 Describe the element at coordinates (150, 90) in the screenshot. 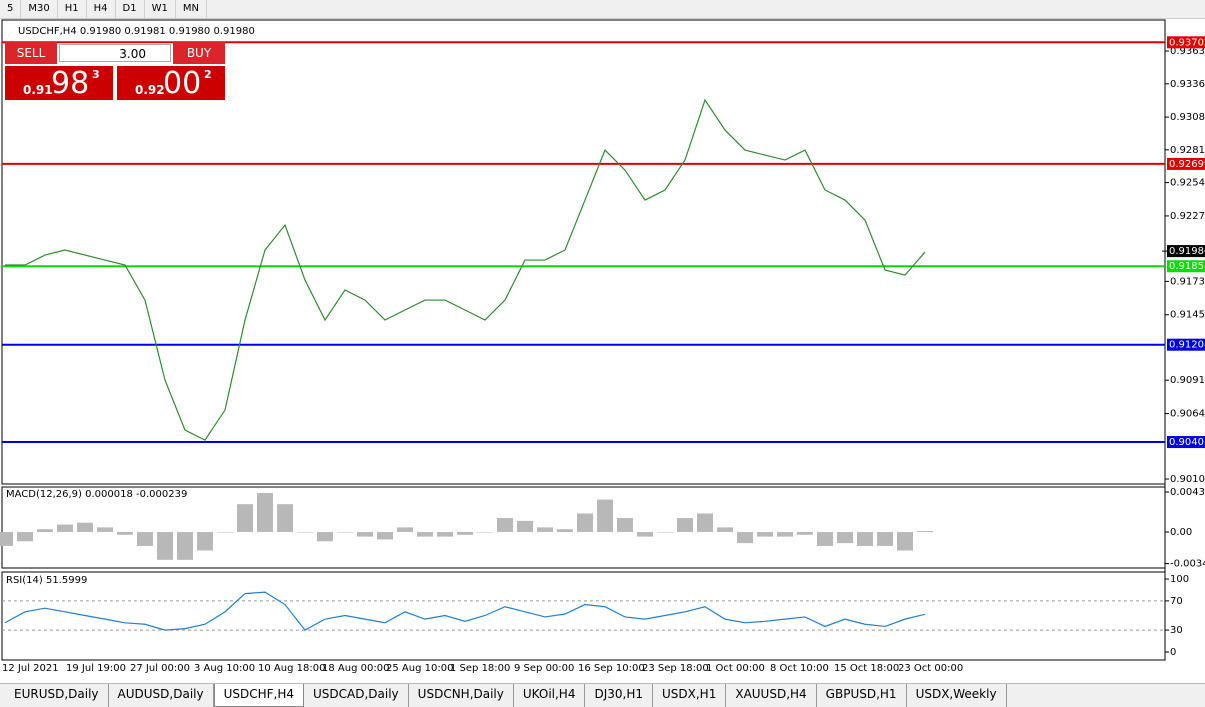

I see `ask-prefix: 0.92` at that location.